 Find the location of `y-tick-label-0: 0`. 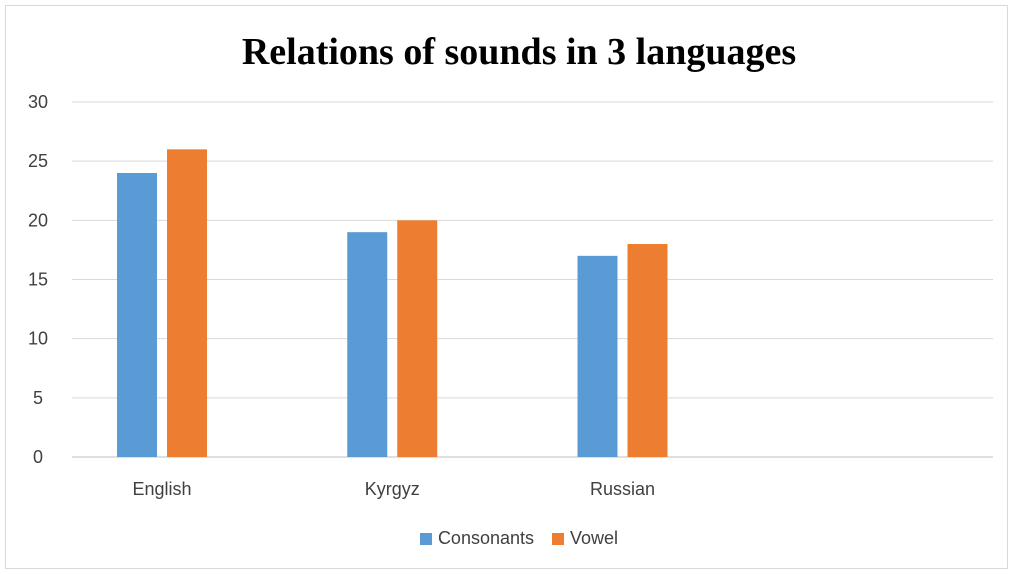

y-tick-label-0: 0 is located at coordinates (38, 457).